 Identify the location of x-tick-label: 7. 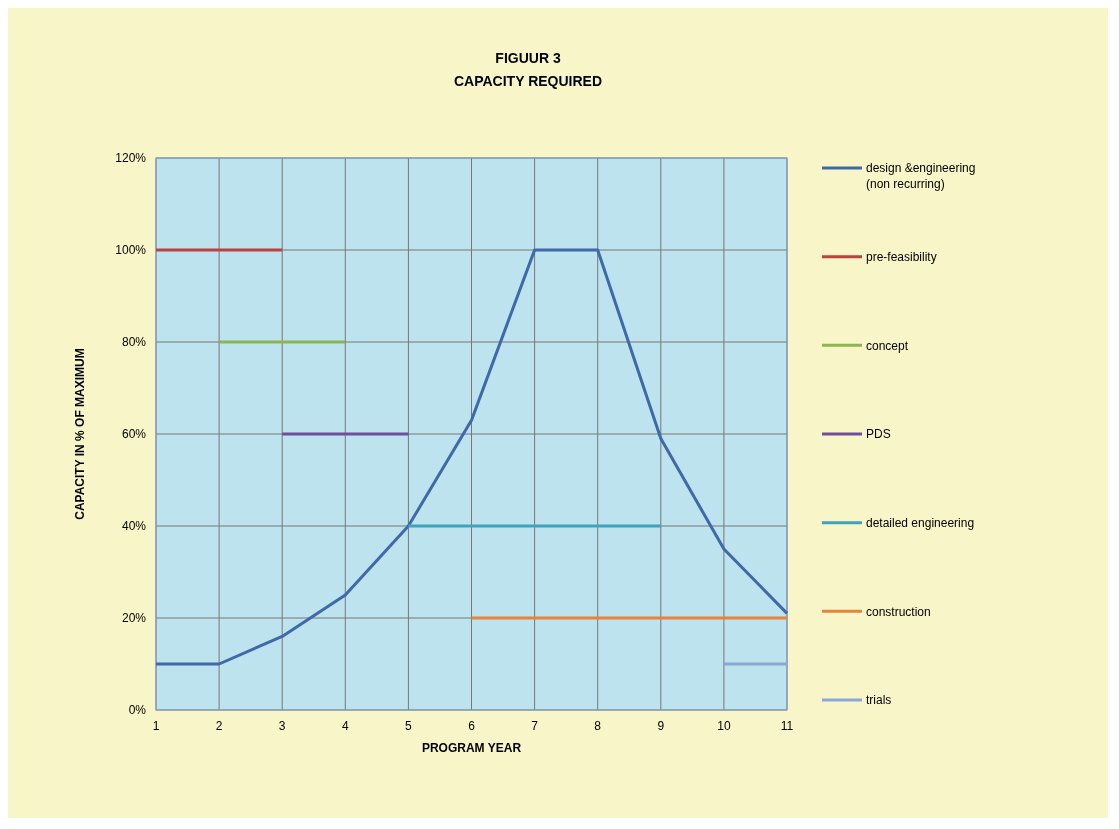
(535, 726).